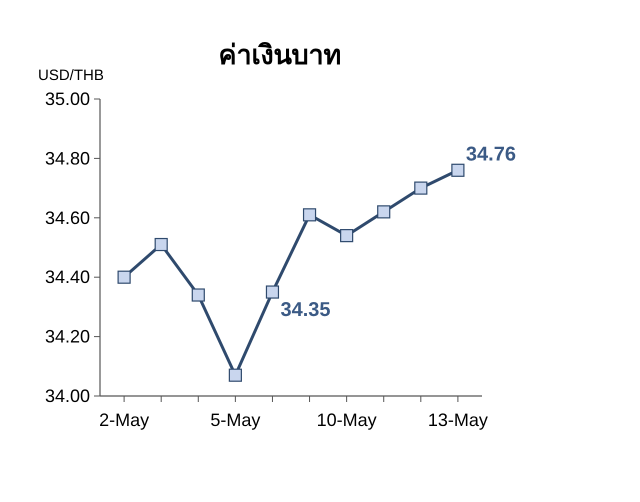 The image size is (640, 502). Describe the element at coordinates (280, 55) in the screenshot. I see `chart-title: ค่าเงินบาท` at that location.